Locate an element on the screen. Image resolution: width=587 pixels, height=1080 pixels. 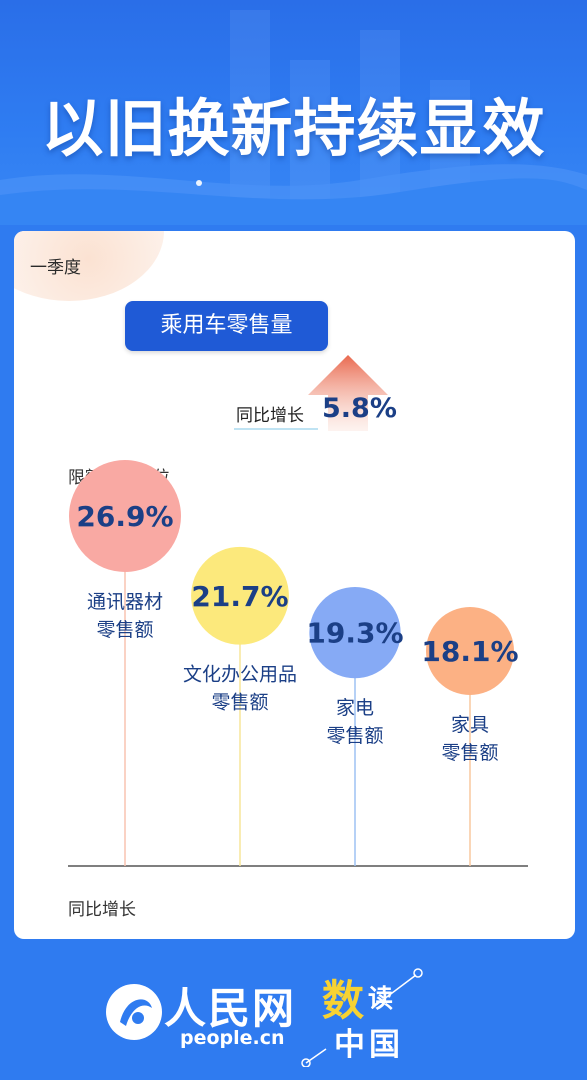
wave-decoration is located at coordinates (293, 194).